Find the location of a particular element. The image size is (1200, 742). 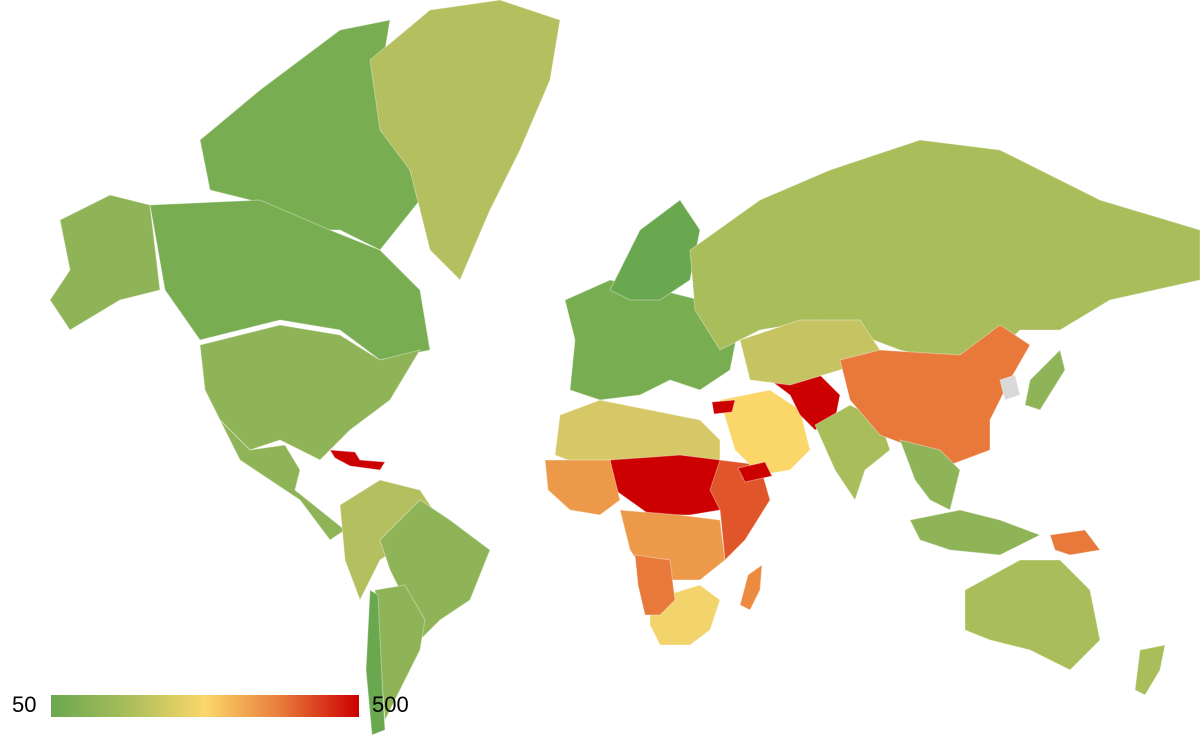

region-russia is located at coordinates (944, 255).